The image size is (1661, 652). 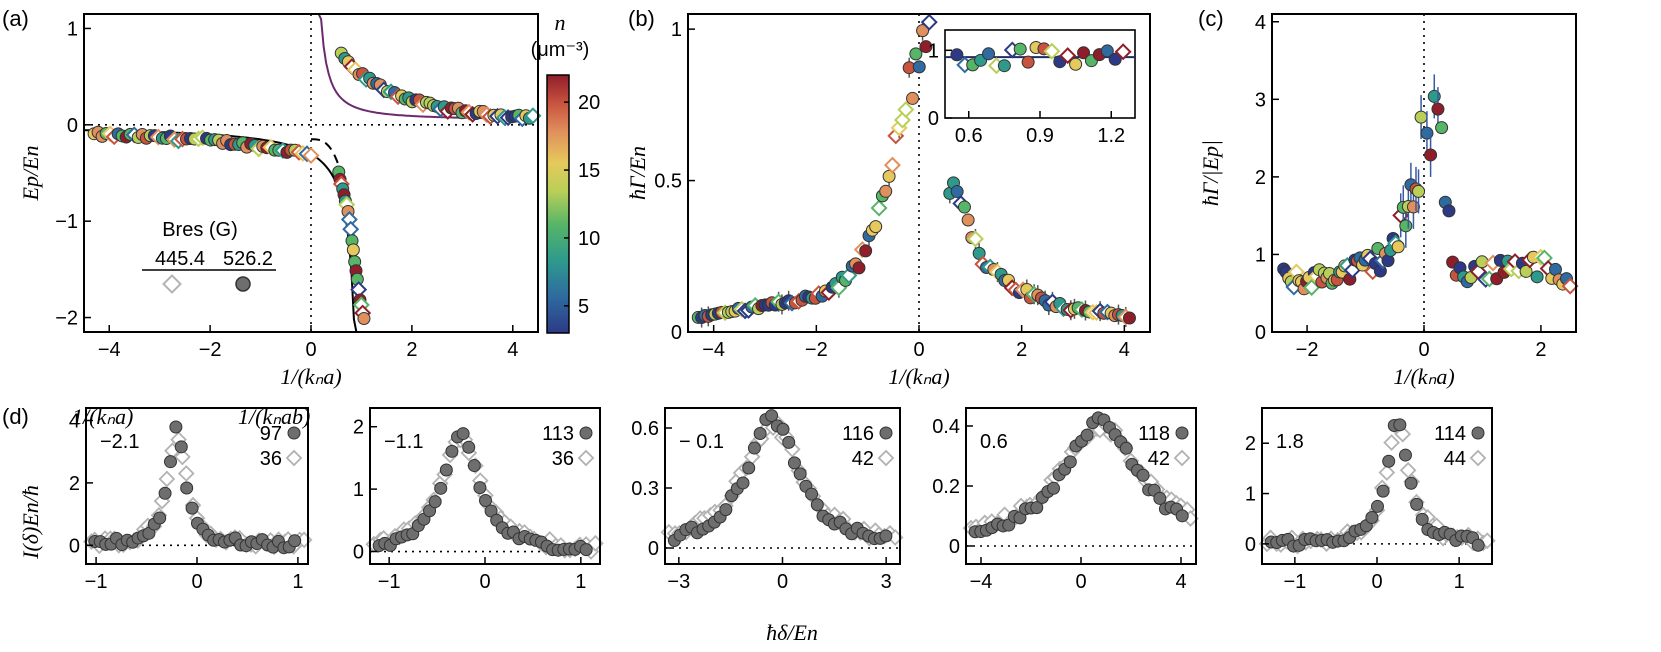 I want to click on panel-c-xlabel: 1/(kₙa), so click(x=1423, y=376).